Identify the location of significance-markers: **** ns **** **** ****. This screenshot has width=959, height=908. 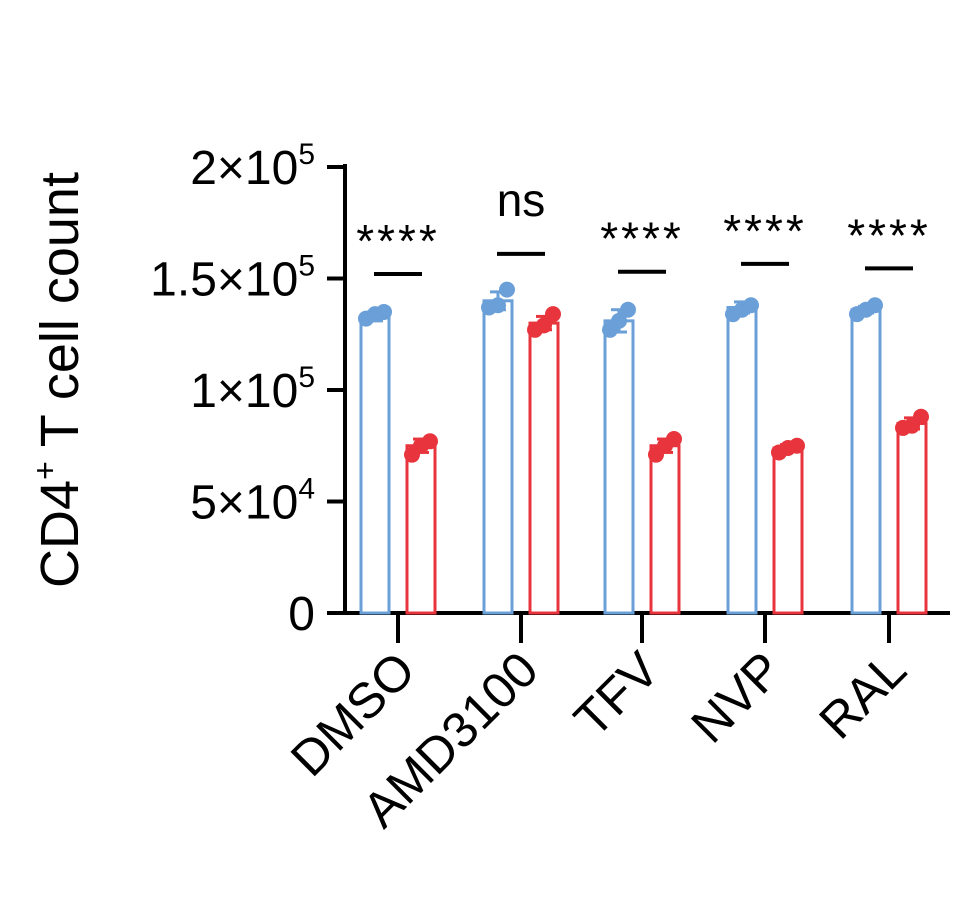
(643, 225).